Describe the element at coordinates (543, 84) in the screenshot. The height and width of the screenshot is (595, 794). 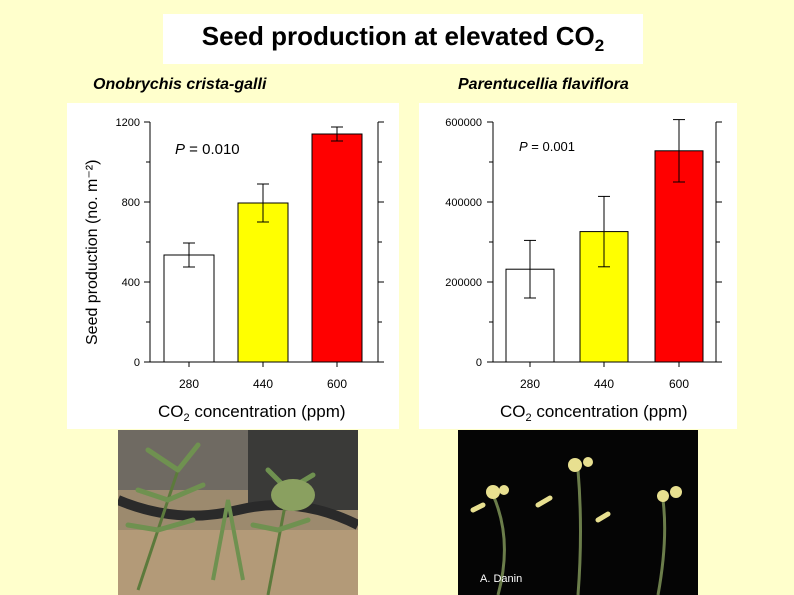
I see `species-label-right: Parentucellia flaviflora` at that location.